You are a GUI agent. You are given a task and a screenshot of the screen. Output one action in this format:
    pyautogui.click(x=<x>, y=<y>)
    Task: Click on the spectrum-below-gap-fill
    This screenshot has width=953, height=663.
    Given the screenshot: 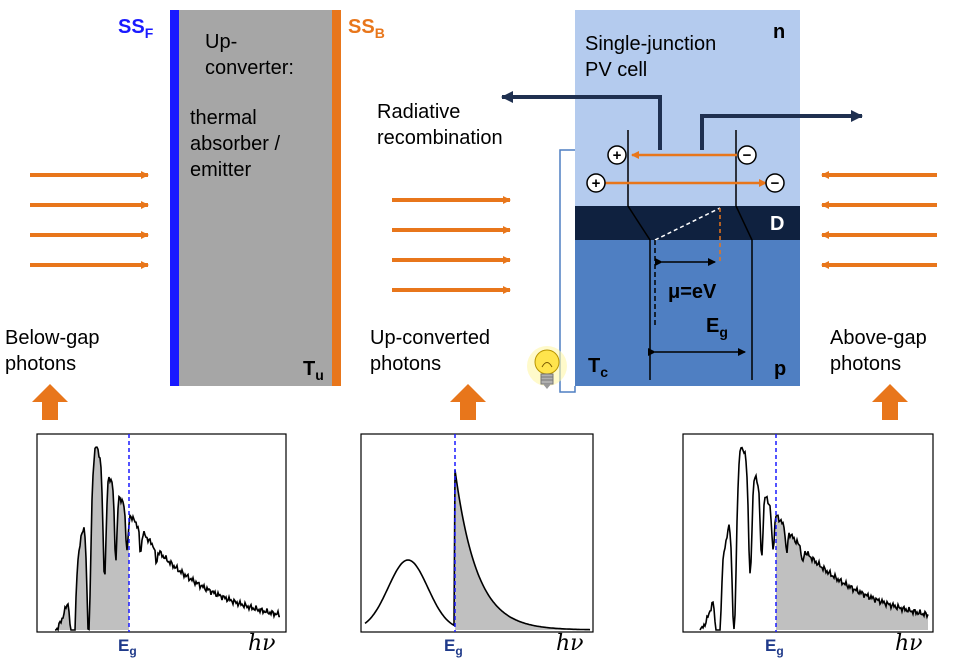 What is the action you would take?
    pyautogui.click(x=92, y=538)
    